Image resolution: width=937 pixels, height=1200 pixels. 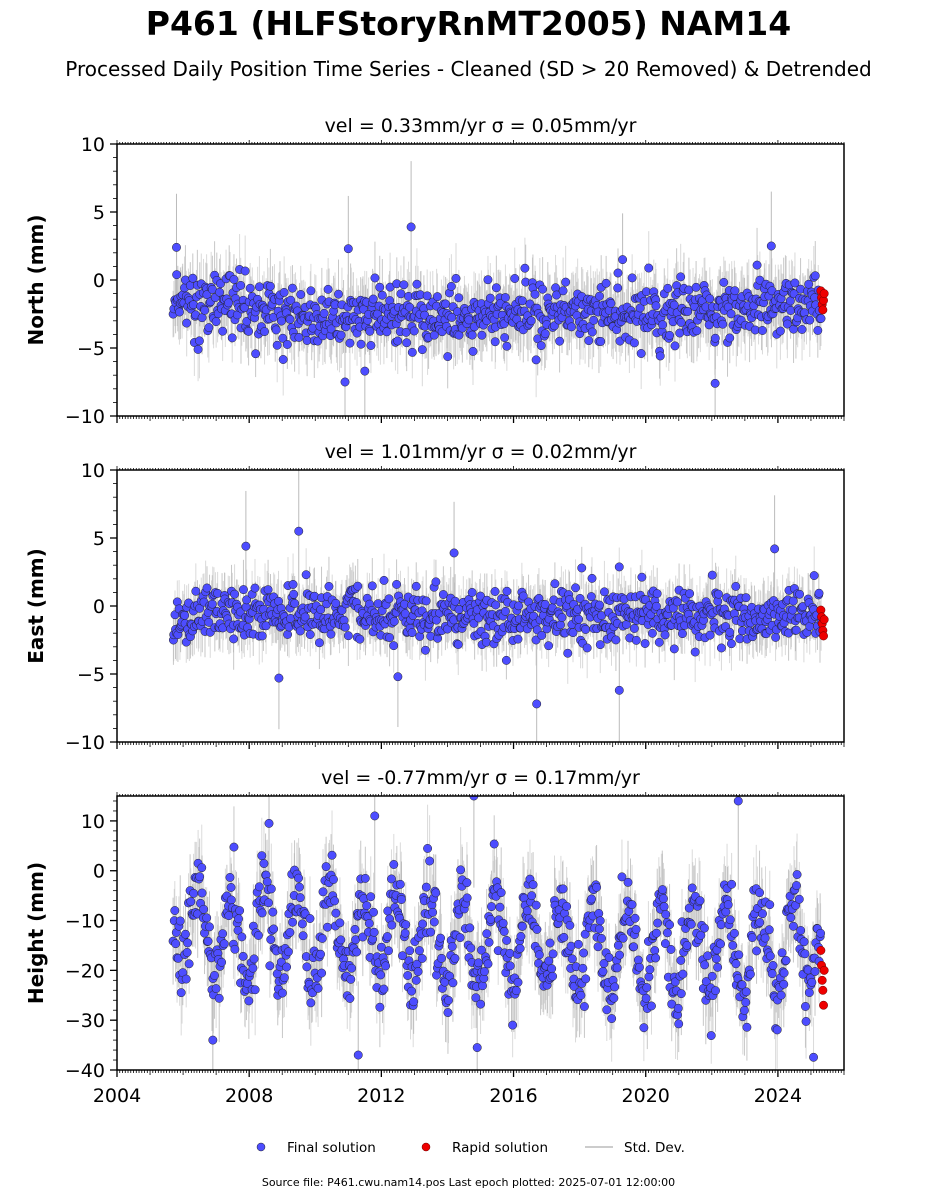 I want to click on y-tick-label: −5, so click(x=91, y=349).